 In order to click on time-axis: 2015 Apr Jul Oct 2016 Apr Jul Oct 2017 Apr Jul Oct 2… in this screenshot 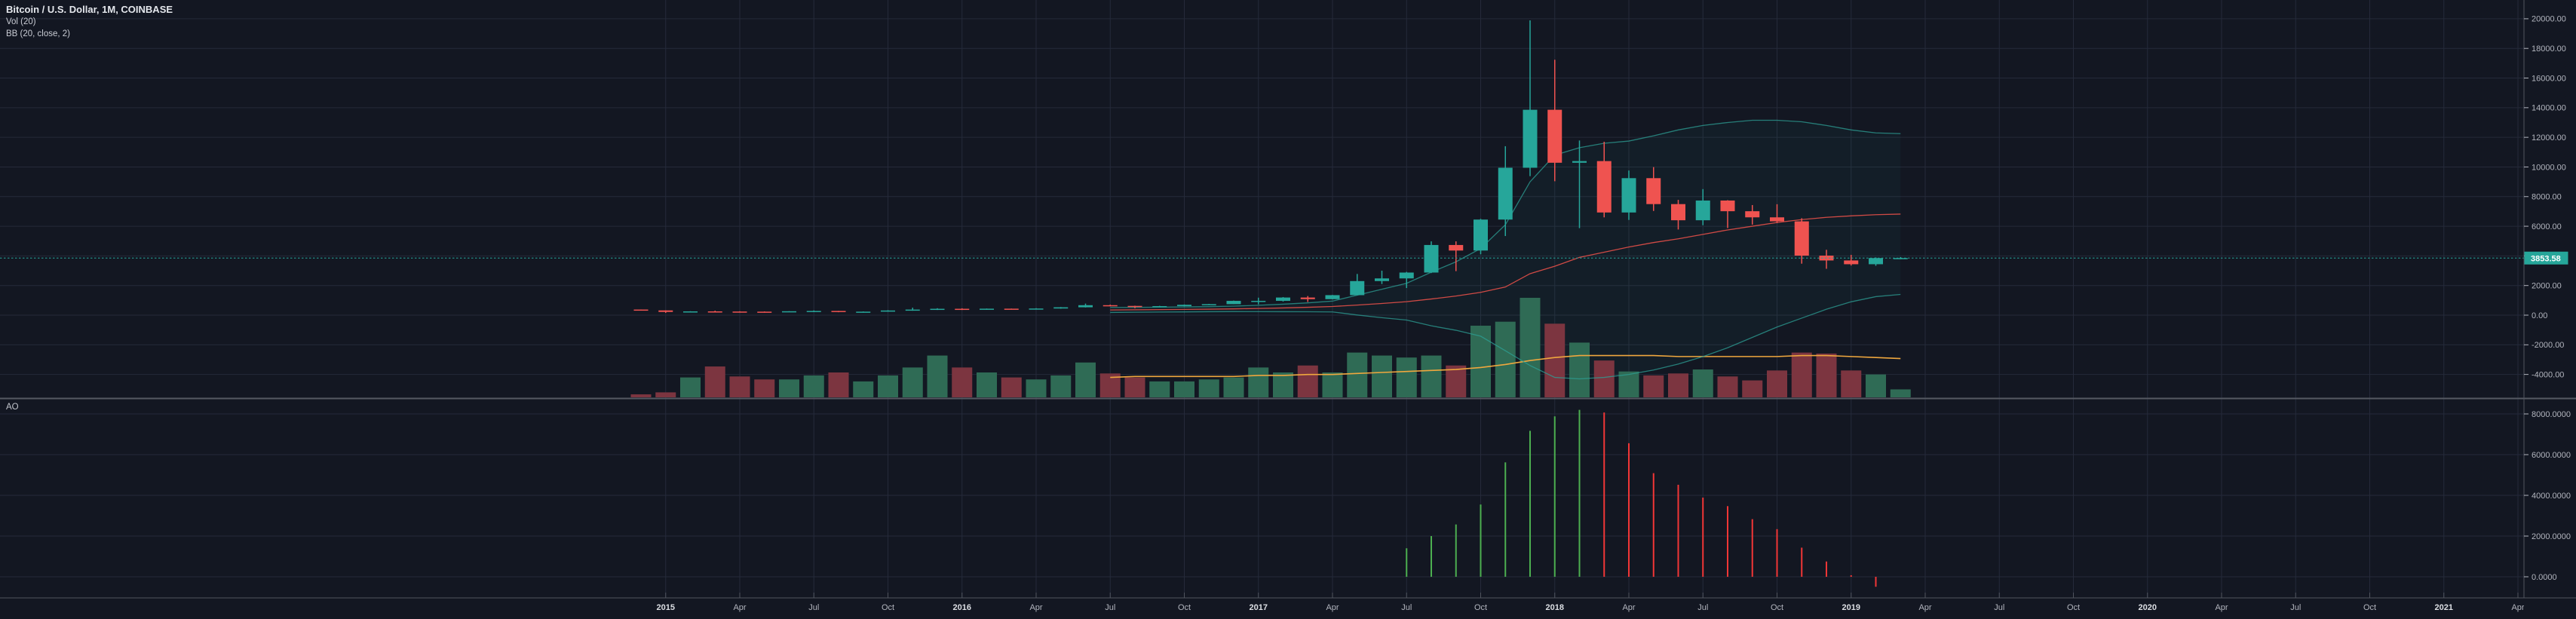, I will do `click(1591, 602)`.